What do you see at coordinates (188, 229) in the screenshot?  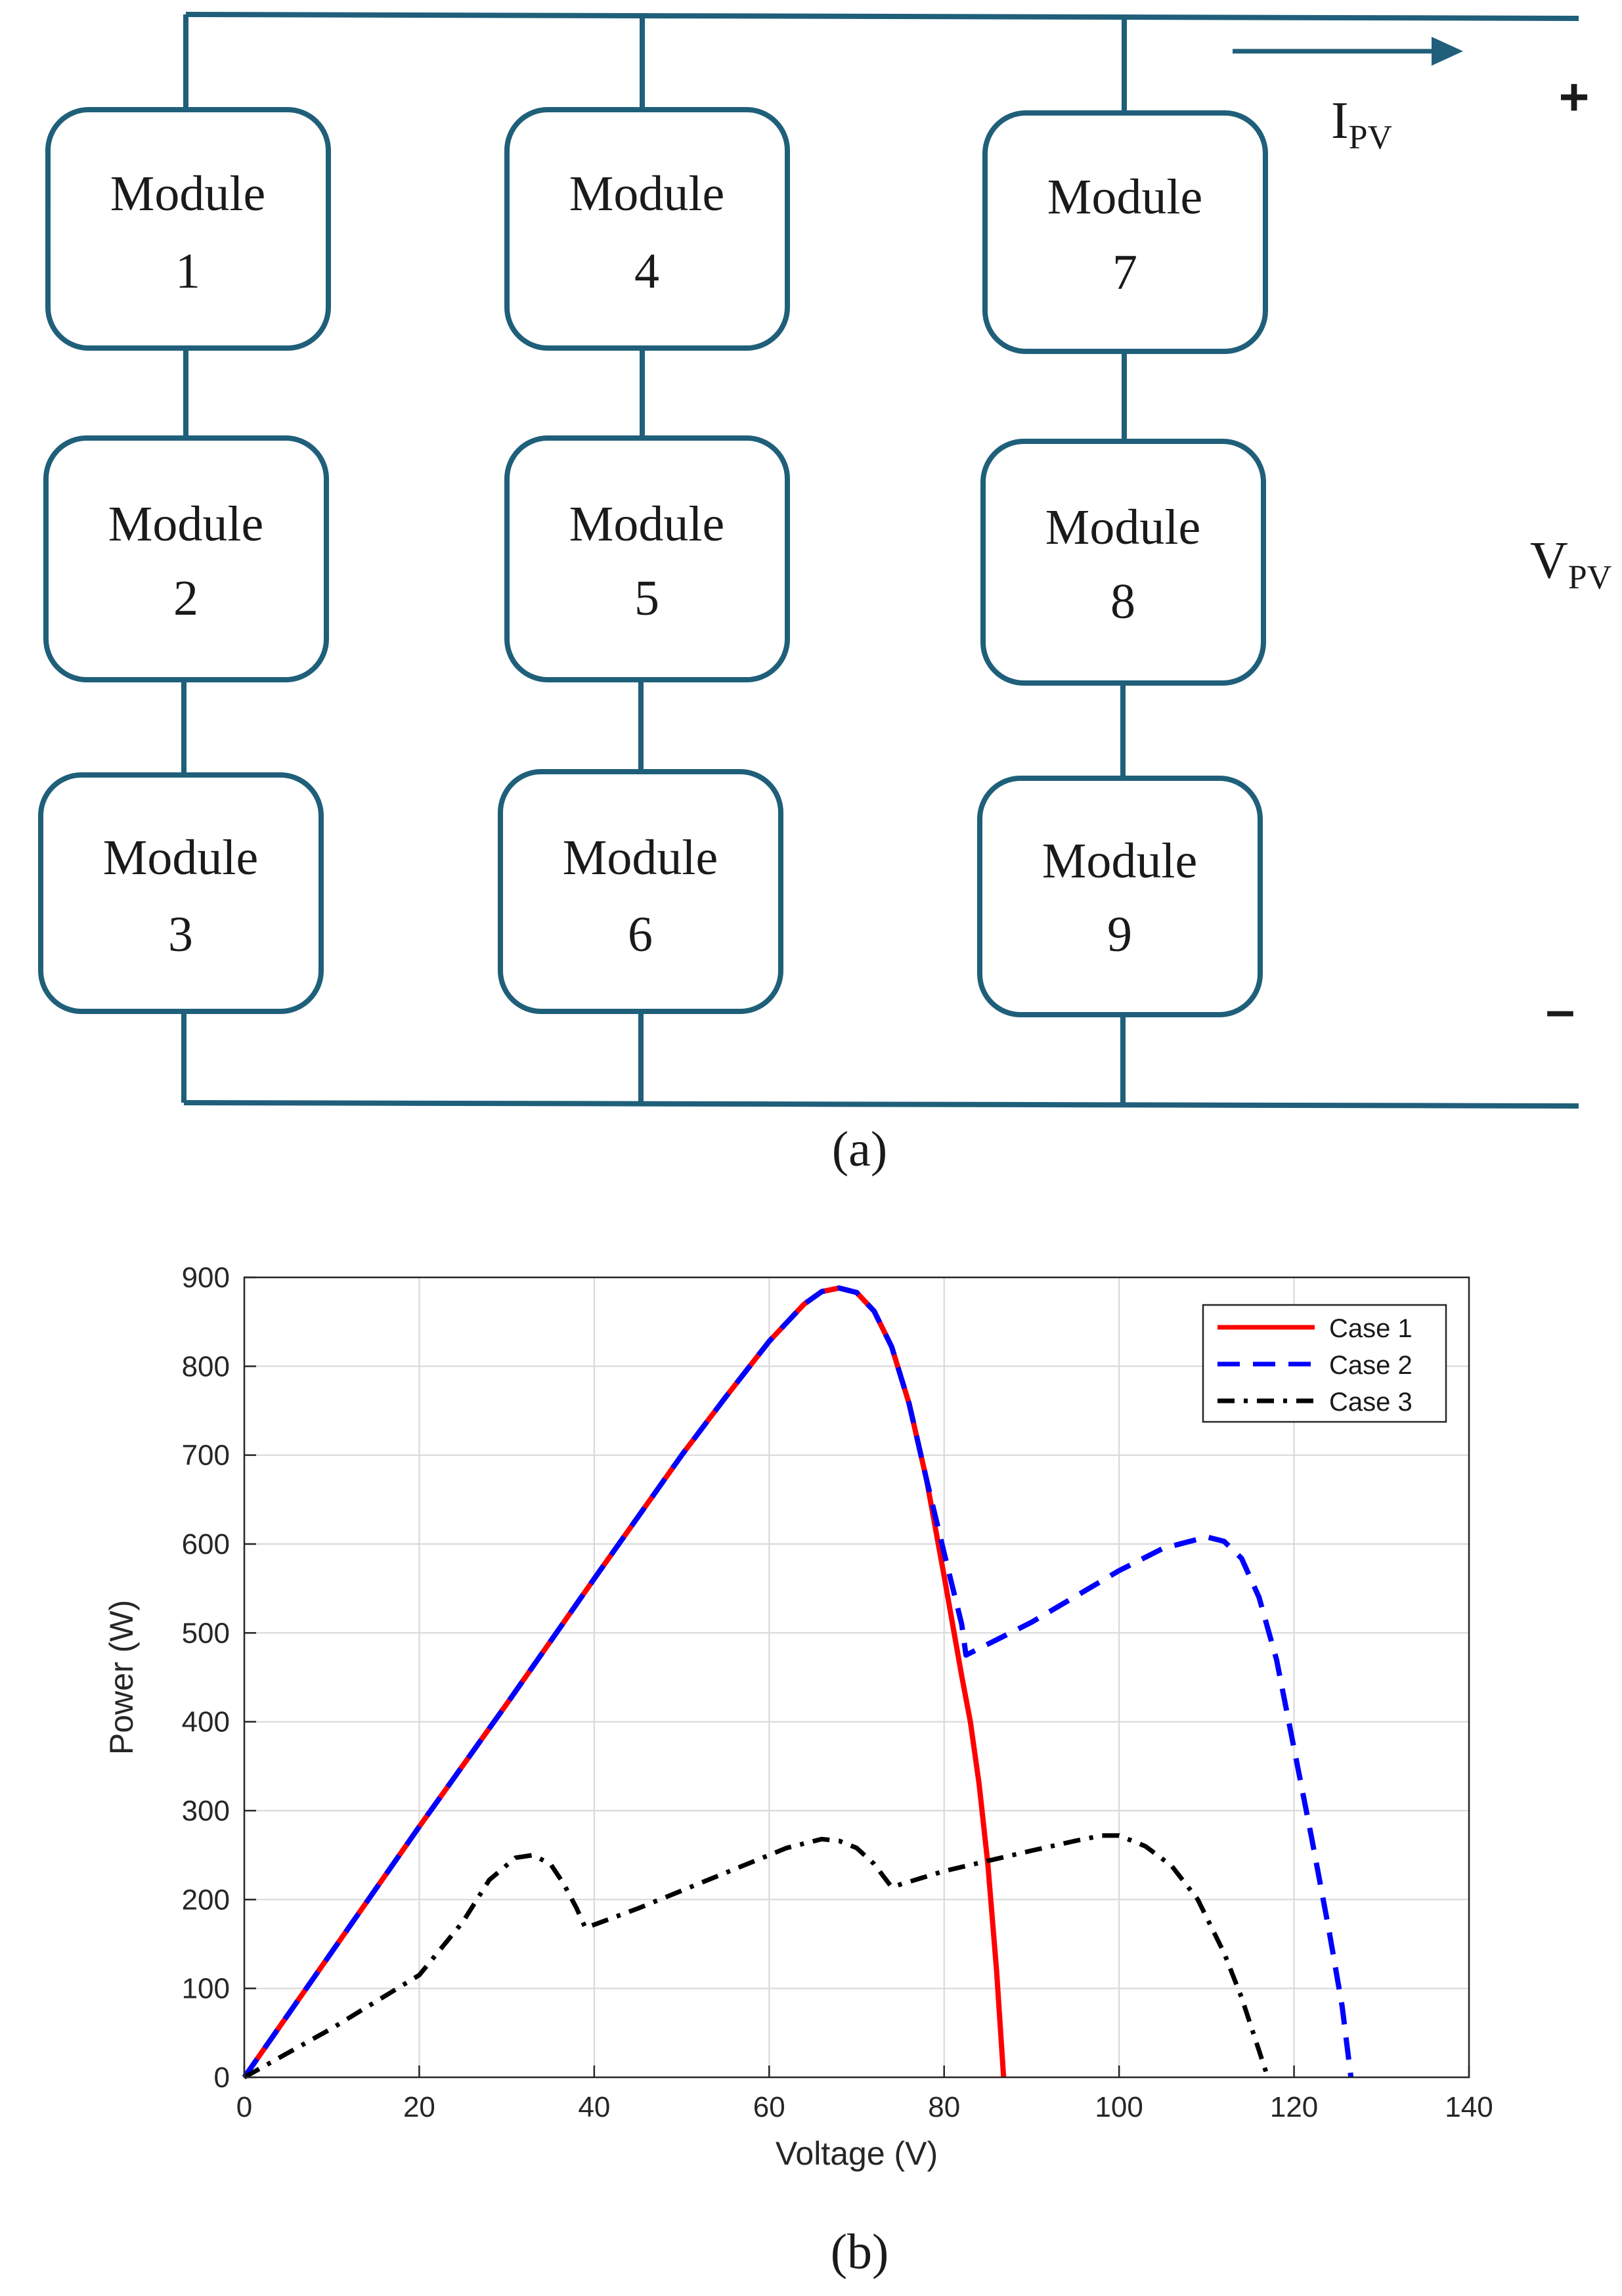 I see `module-1: Module 1` at bounding box center [188, 229].